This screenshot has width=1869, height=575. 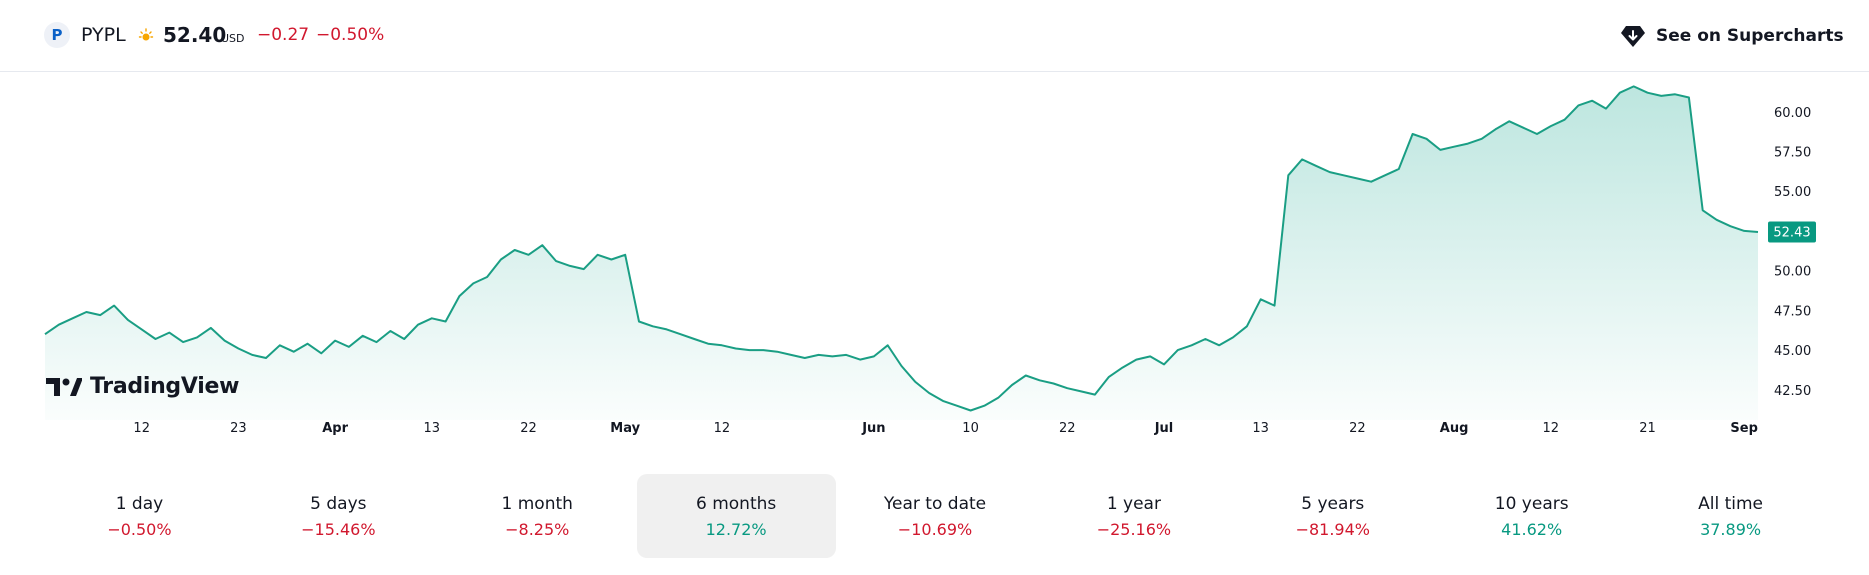 I want to click on last-price-label: 52.43, so click(x=1792, y=232).